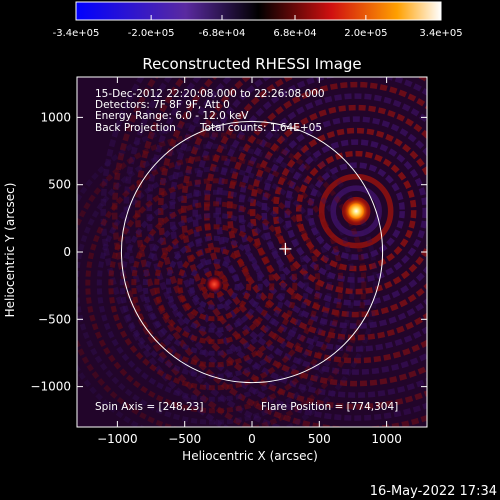 This screenshot has width=500, height=500. Describe the element at coordinates (50, 387) in the screenshot. I see `y-tick-label: −1000` at that location.